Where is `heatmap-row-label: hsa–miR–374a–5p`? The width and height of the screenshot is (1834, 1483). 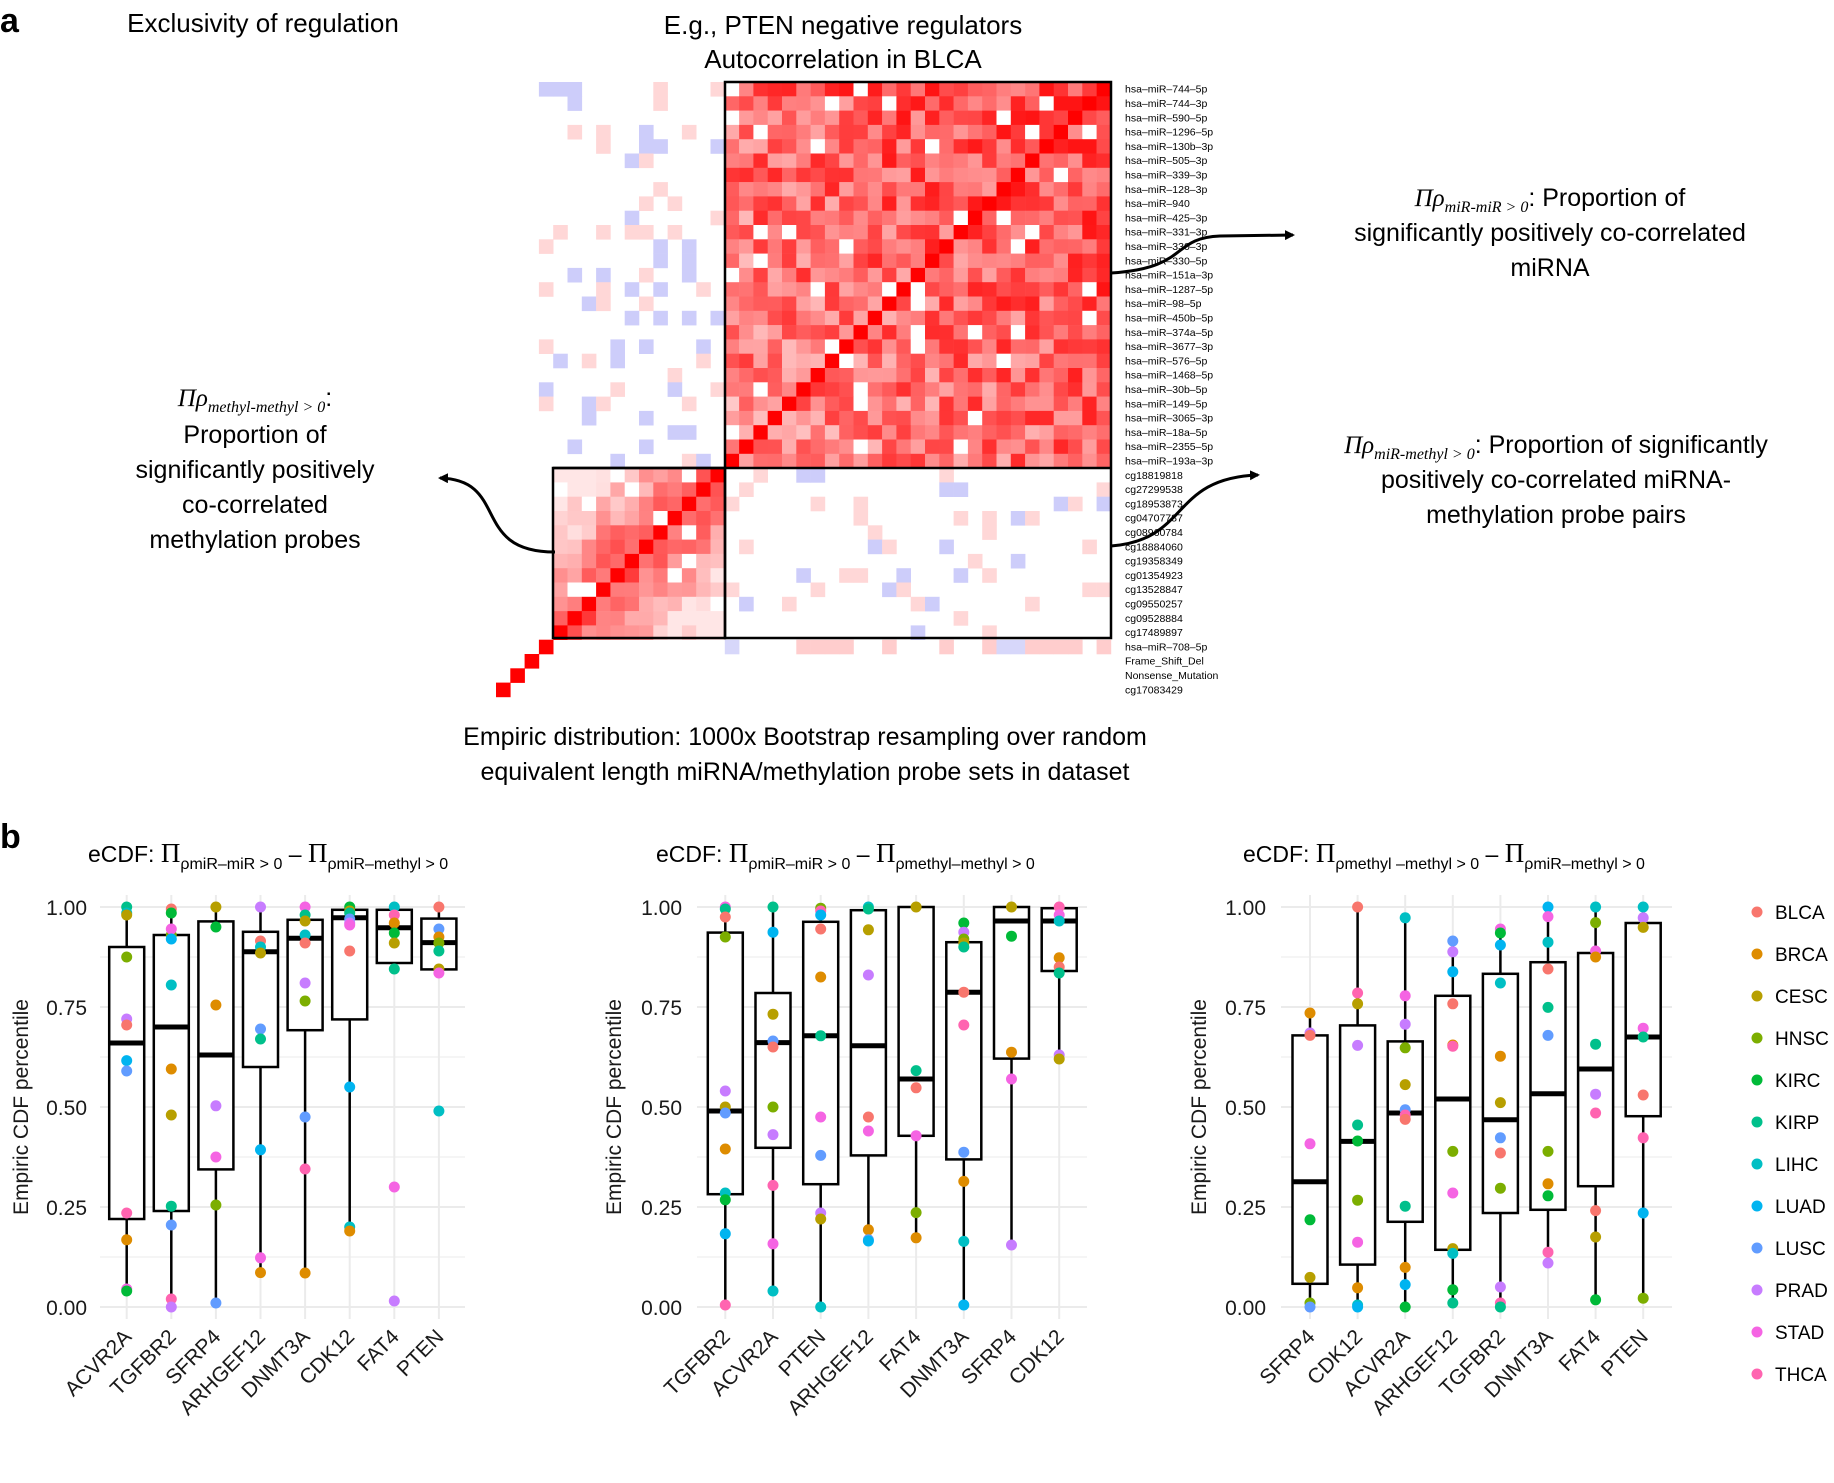 heatmap-row-label: hsa–miR–374a–5p is located at coordinates (1169, 333).